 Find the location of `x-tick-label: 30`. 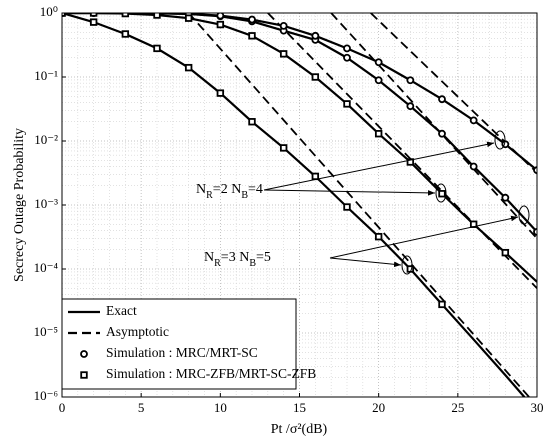

x-tick-label: 30 is located at coordinates (537, 407).